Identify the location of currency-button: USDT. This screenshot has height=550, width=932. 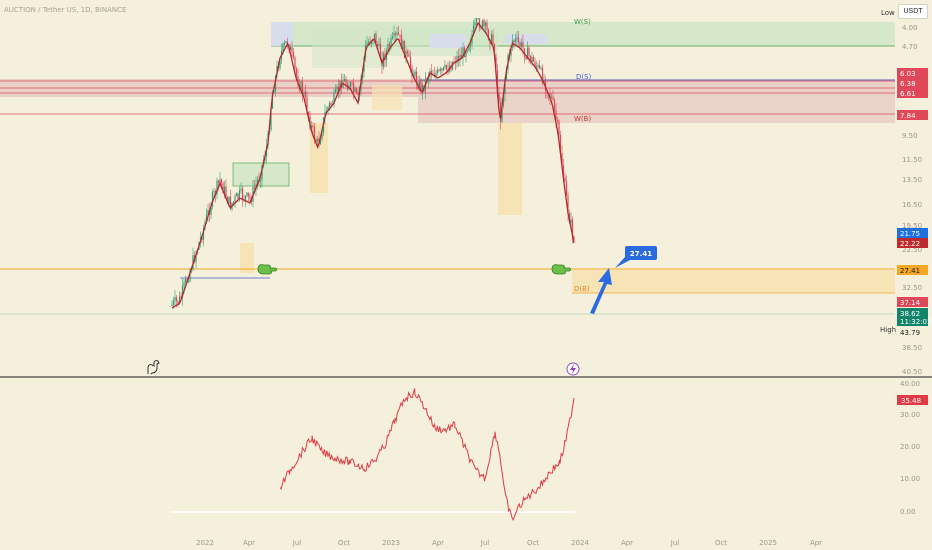
(913, 11).